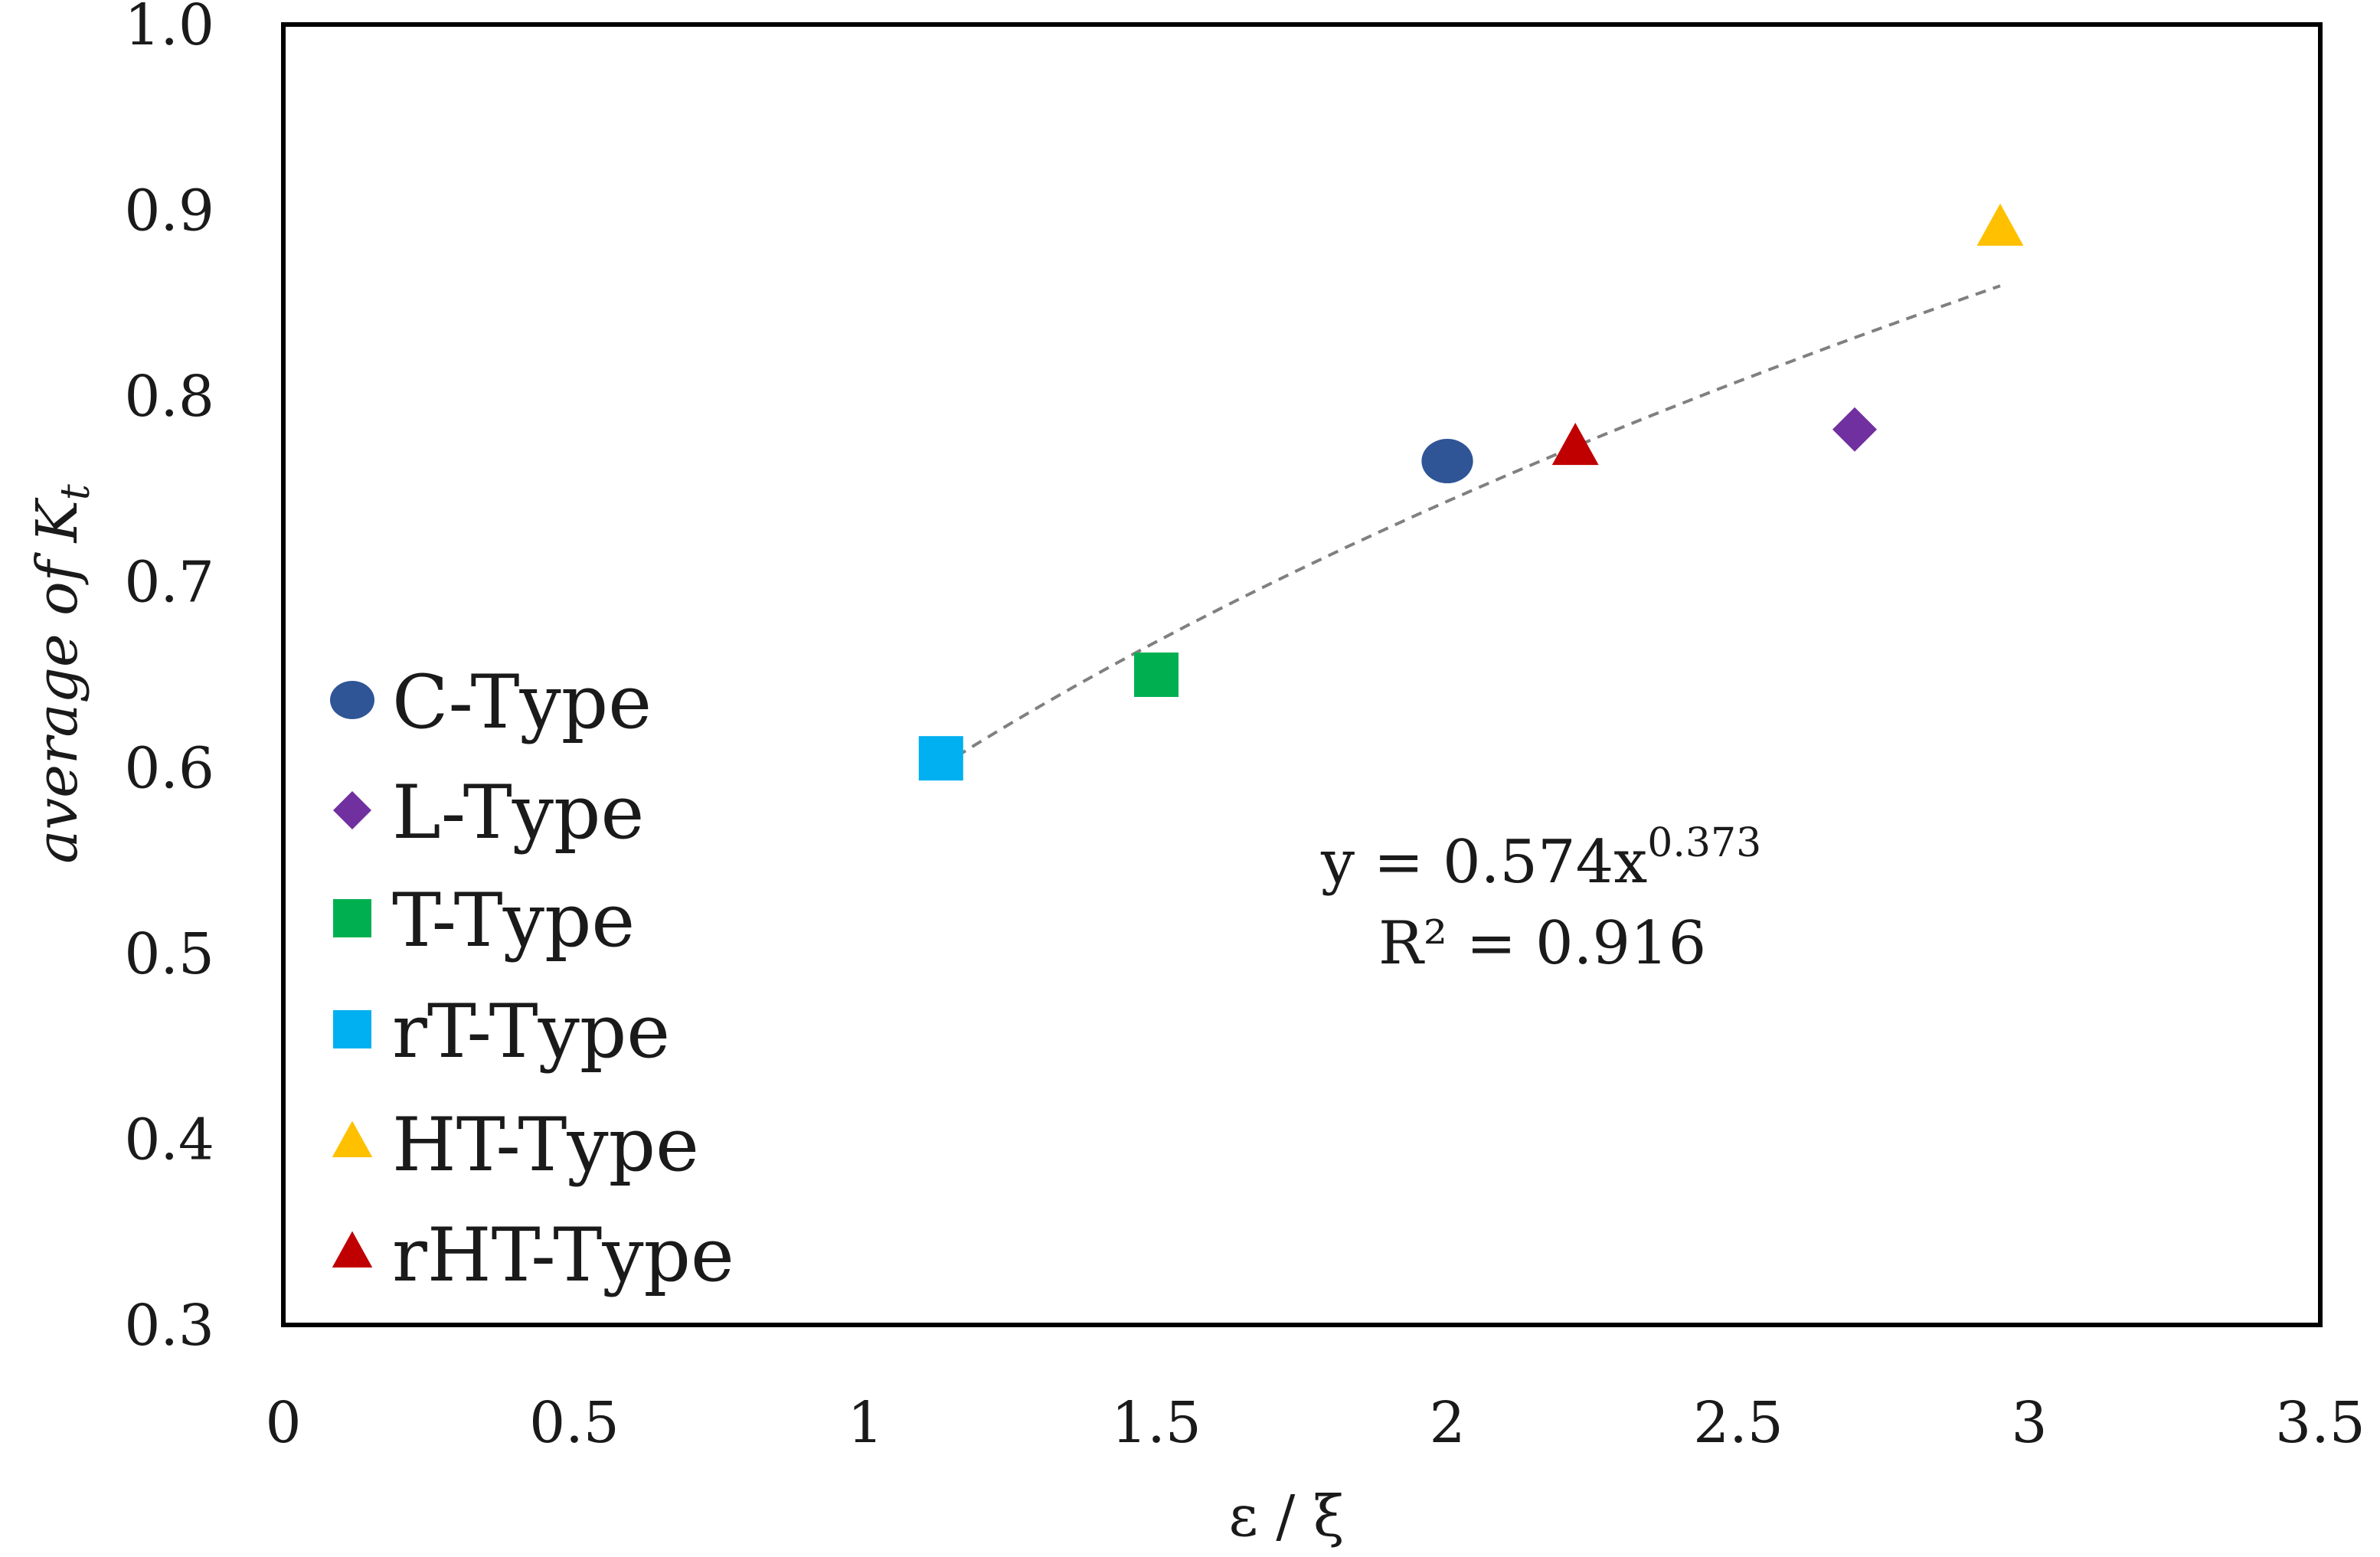  What do you see at coordinates (169, 768) in the screenshot?
I see `y-tick-label: 0.6` at bounding box center [169, 768].